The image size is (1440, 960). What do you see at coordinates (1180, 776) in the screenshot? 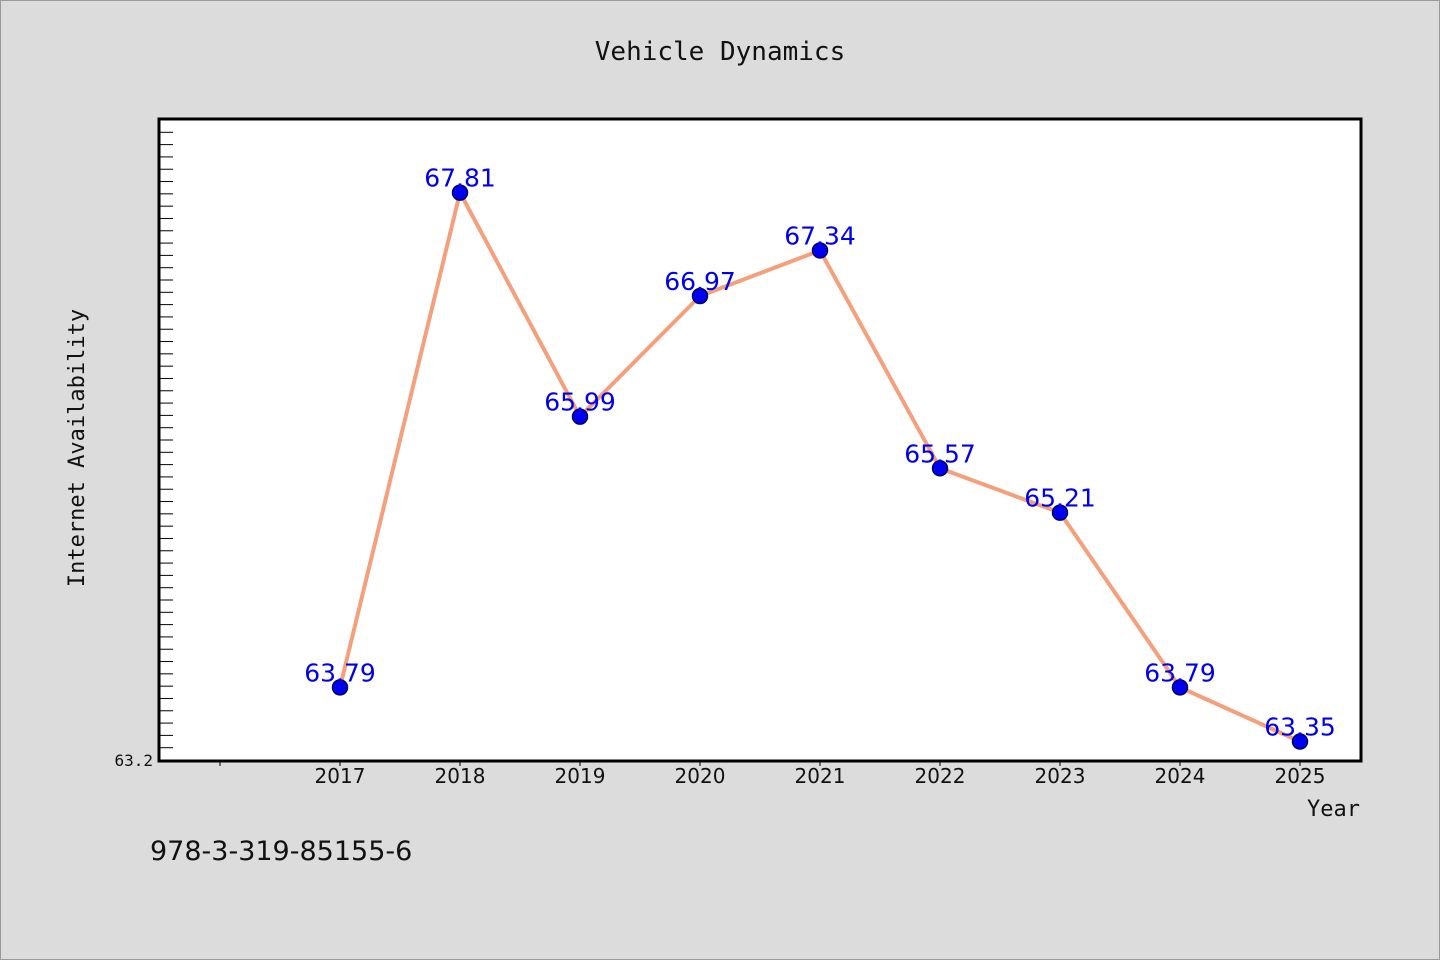
I see `x-tick-label: 2024` at bounding box center [1180, 776].